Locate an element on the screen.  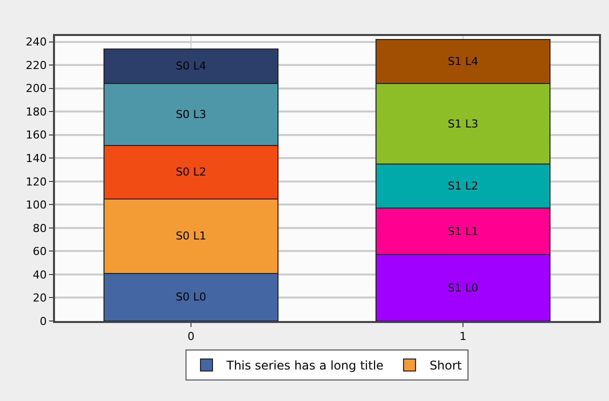
y-tick-label: 0 is located at coordinates (43, 321).